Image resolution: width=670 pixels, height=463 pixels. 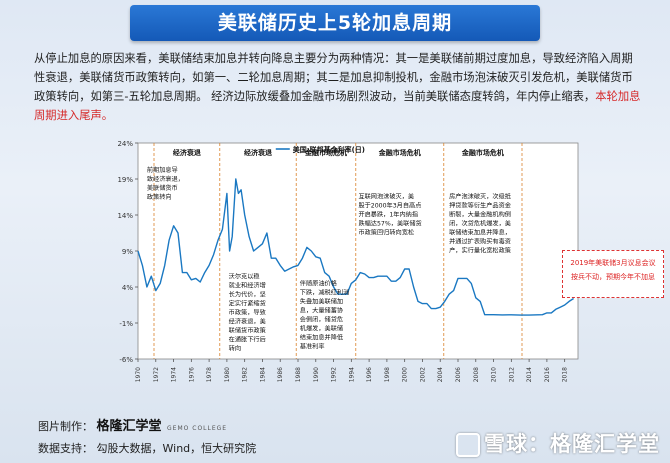 I want to click on annotation-line: 联储结束加息并降息，, so click(x=480, y=232).